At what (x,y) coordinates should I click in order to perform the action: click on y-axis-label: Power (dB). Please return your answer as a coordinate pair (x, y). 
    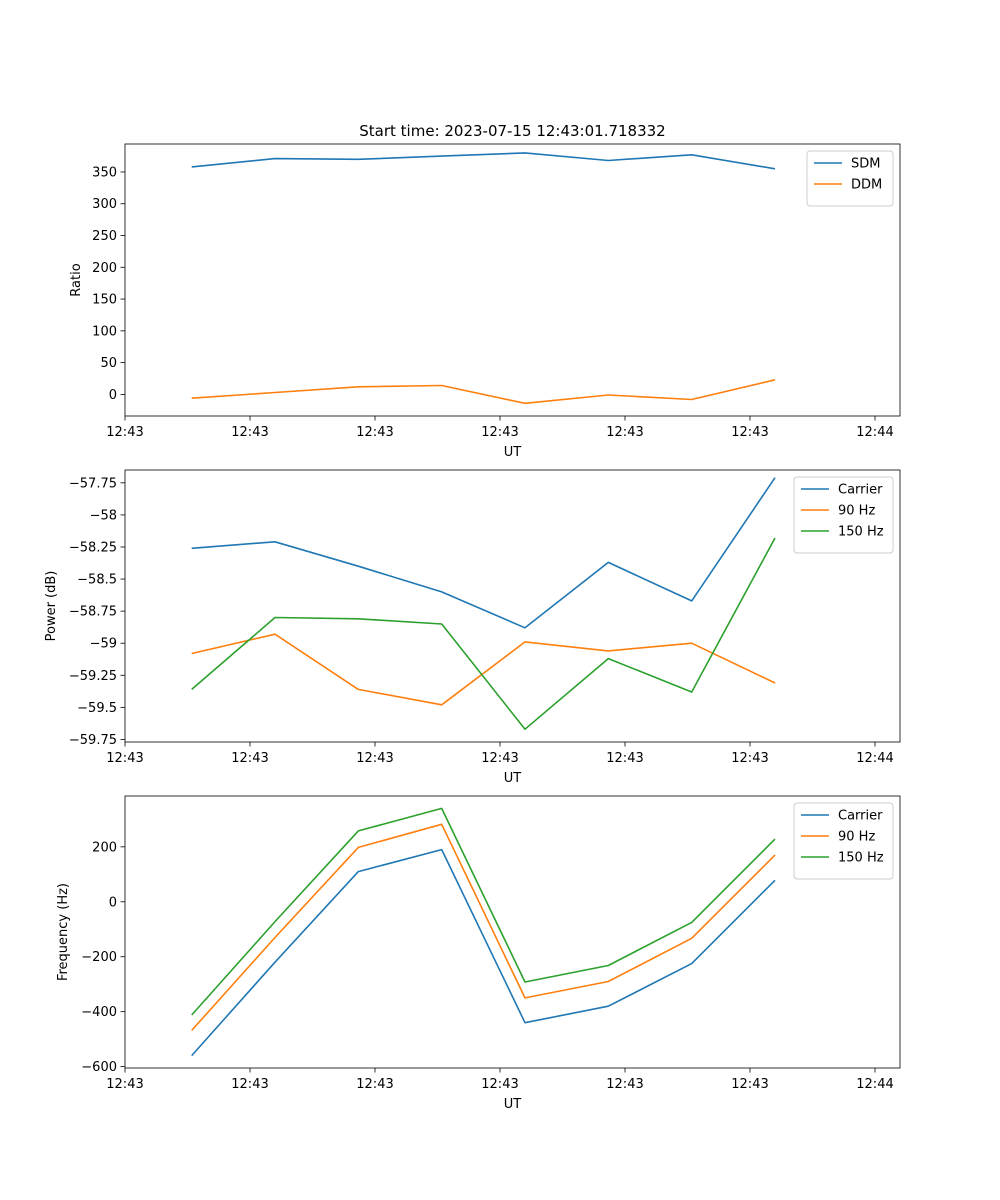
    Looking at the image, I should click on (51, 606).